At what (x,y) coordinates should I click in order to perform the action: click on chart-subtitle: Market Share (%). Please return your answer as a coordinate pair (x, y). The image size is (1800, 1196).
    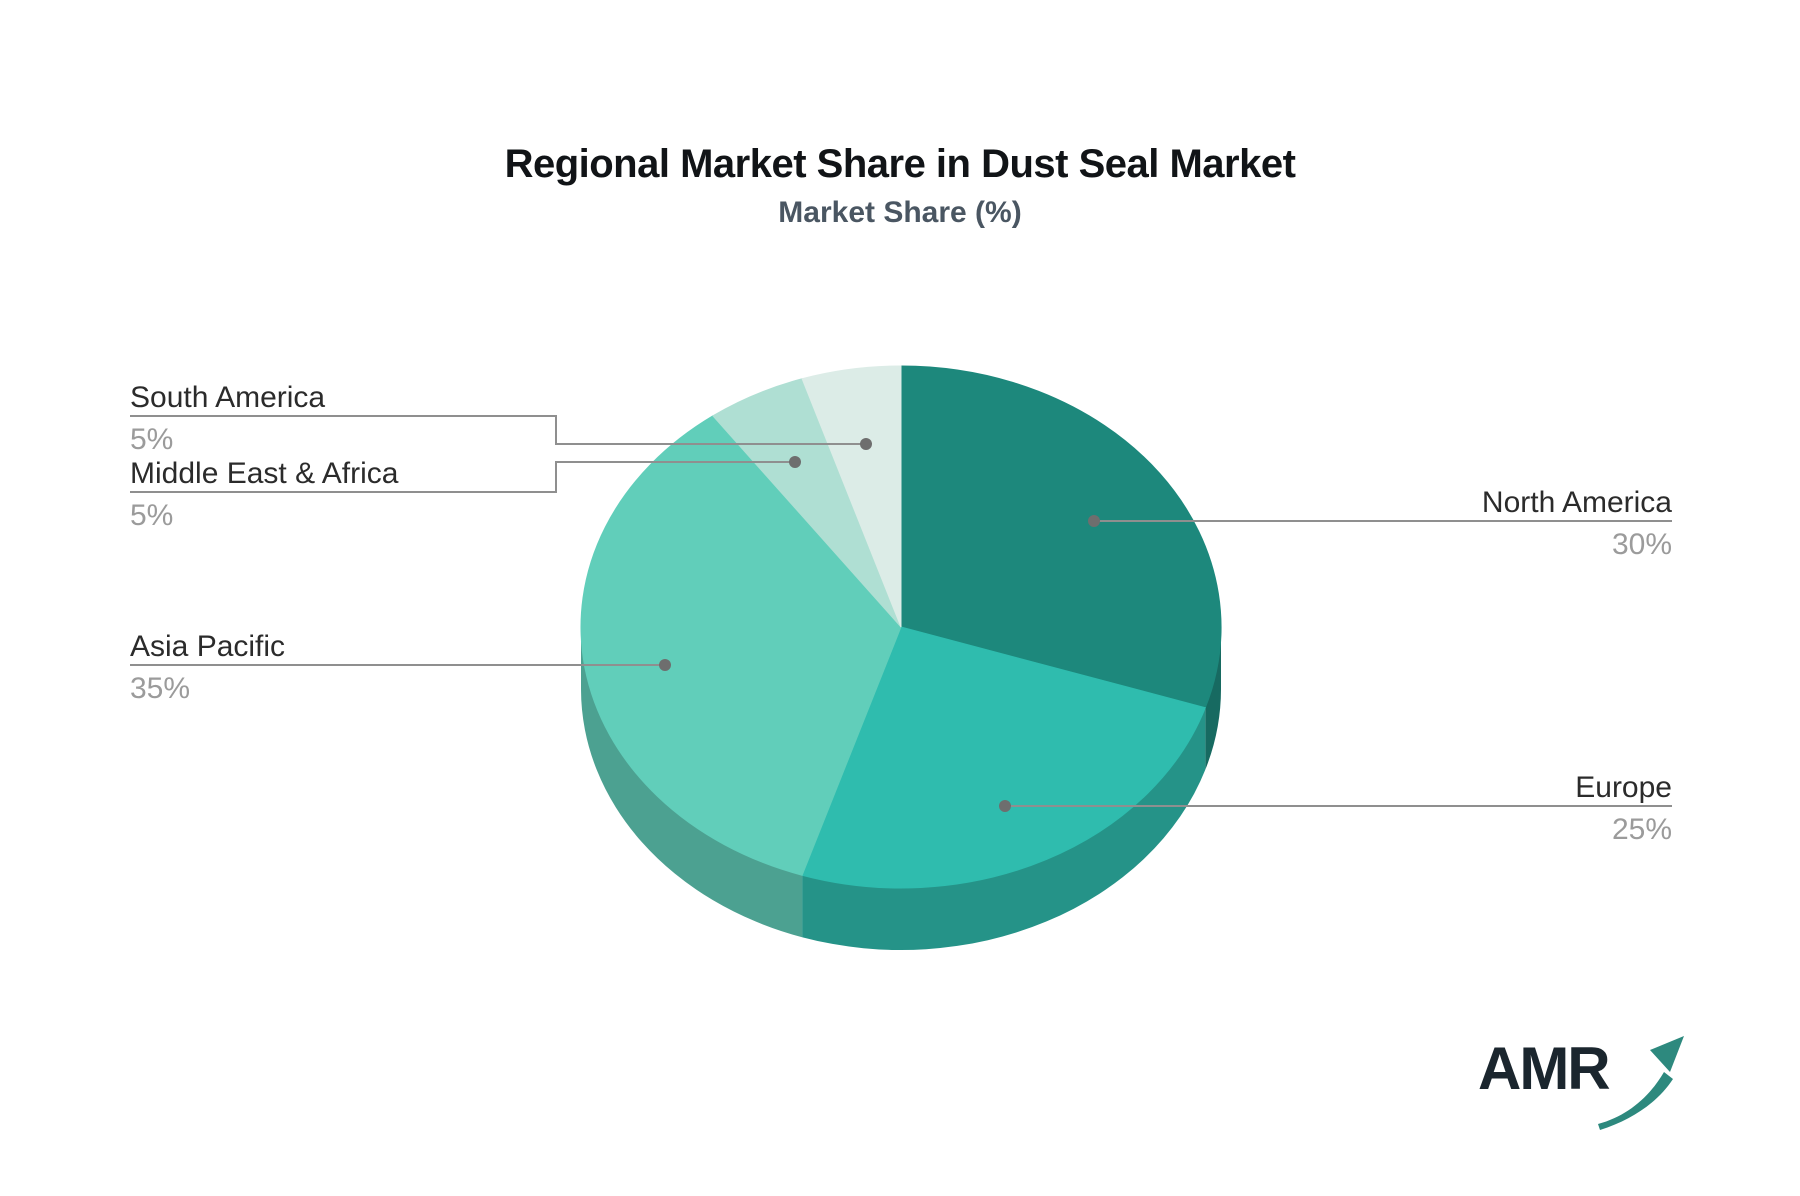
    Looking at the image, I should click on (900, 212).